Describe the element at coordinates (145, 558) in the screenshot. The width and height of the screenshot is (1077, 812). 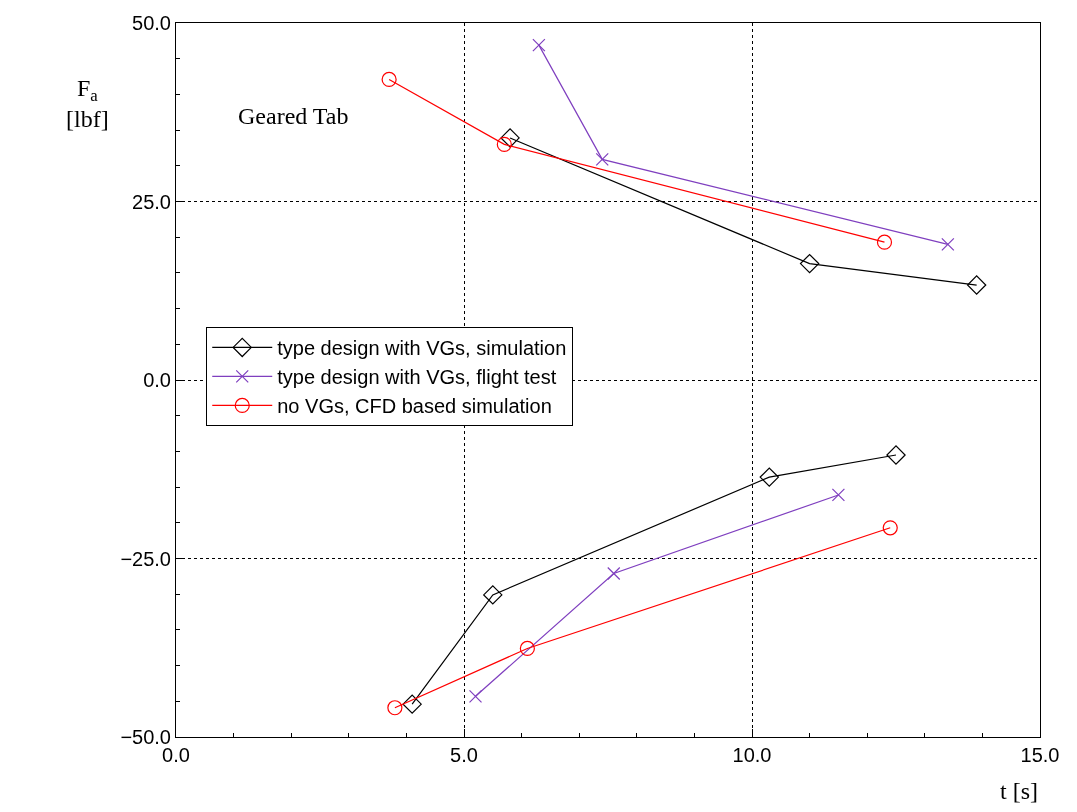
I see `y-tick-label: −25.0` at that location.